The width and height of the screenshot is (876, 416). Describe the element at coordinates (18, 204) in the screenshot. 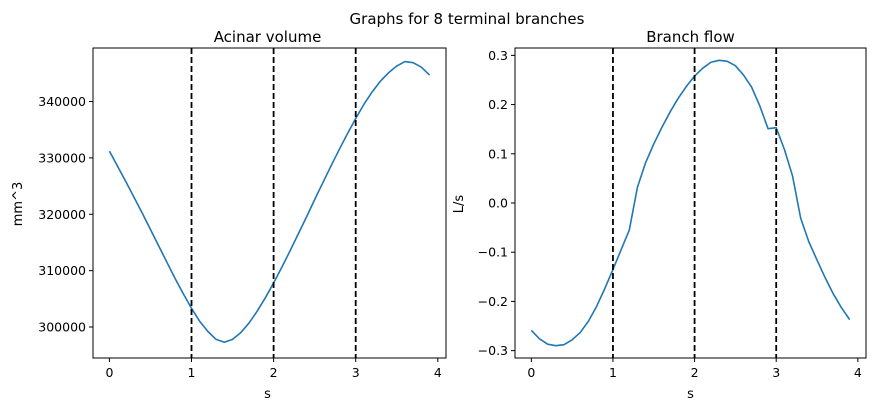

I see `acinar-volume-ylabel: mm^3` at that location.